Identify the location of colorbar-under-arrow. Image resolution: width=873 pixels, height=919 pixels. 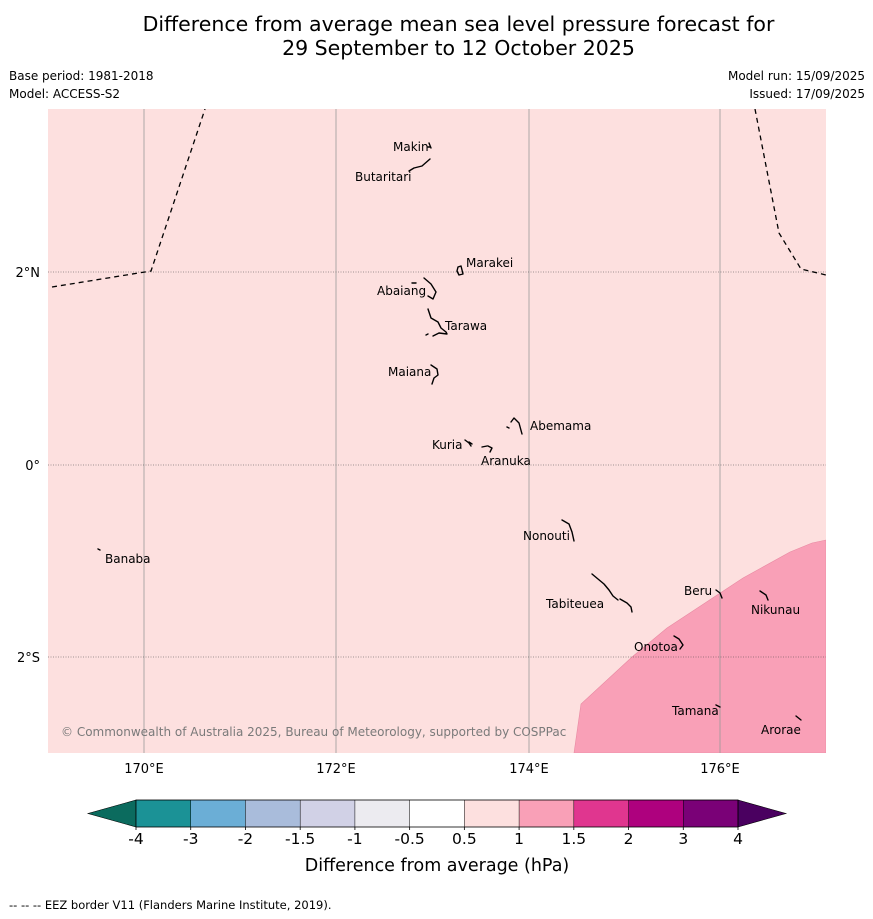
(111, 813).